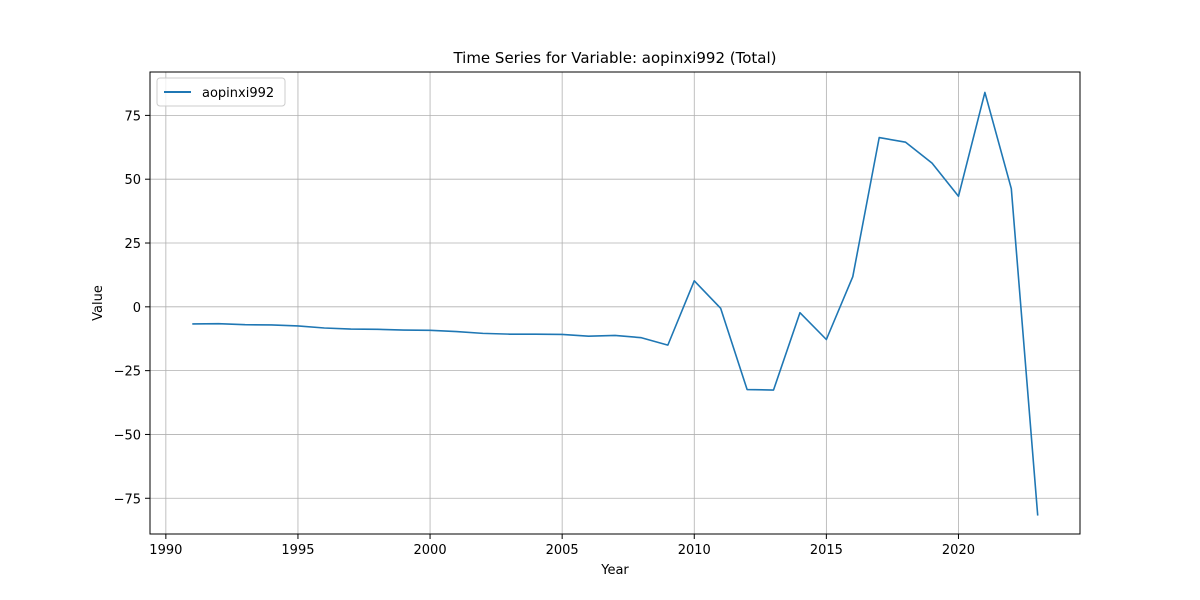 The width and height of the screenshot is (1200, 600). Describe the element at coordinates (127, 372) in the screenshot. I see `y-tick-label--25: −25` at that location.